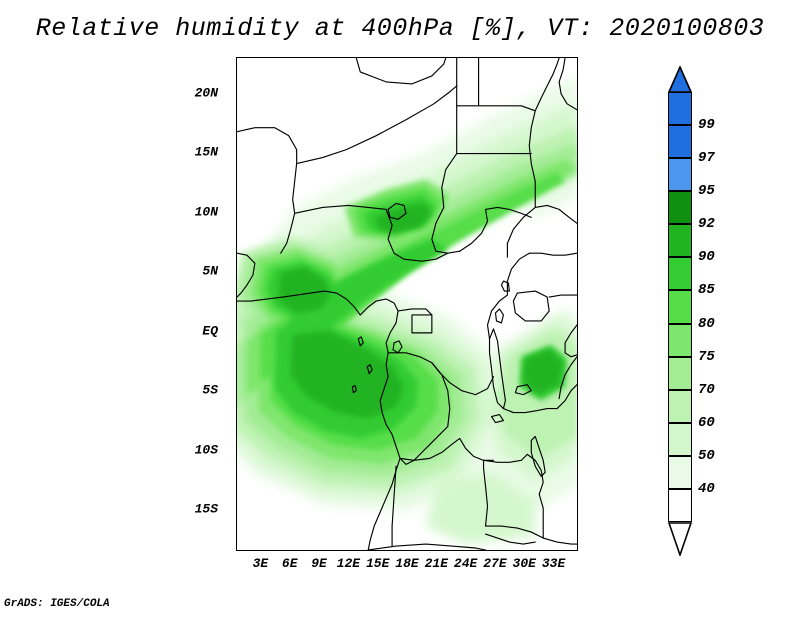 This screenshot has height=618, width=800. Describe the element at coordinates (706, 158) in the screenshot. I see `colorbar-tick-label: 97` at that location.